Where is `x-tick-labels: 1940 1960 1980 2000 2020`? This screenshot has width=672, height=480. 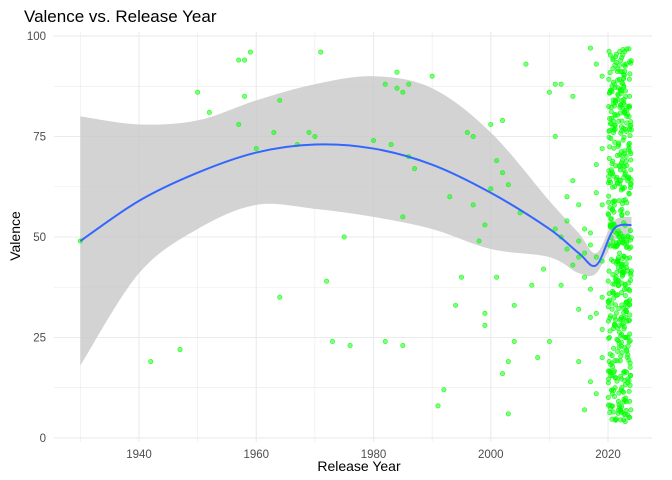 x-tick-labels: 1940 1960 1980 2000 2020 is located at coordinates (373, 455).